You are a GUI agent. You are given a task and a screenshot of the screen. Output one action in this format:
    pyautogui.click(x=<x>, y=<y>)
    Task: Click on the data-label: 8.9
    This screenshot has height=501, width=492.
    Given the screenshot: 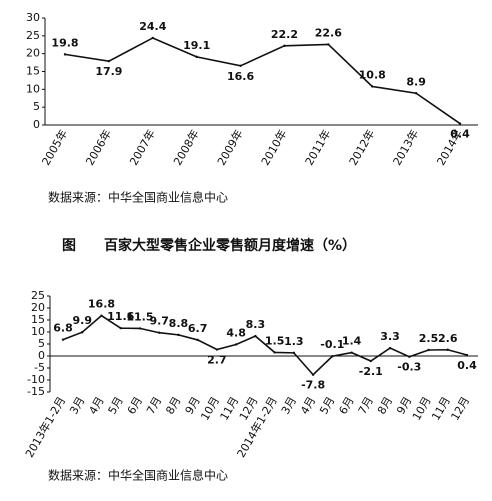 What is the action you would take?
    pyautogui.click(x=416, y=81)
    